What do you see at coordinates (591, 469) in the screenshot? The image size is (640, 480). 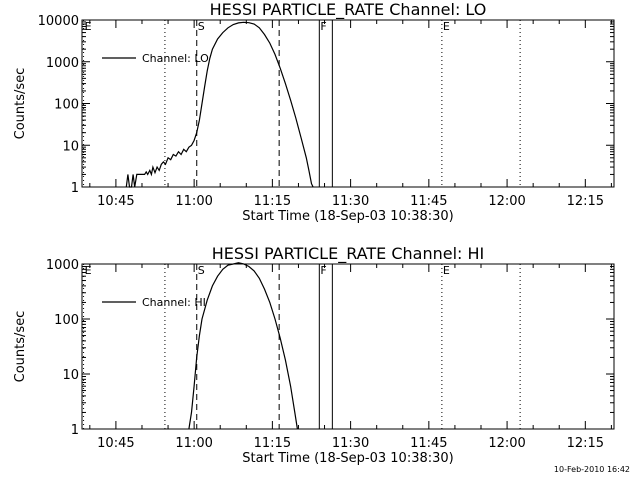 I see `footer-timestamp: 10-Feb-2010 16:42` at bounding box center [591, 469].